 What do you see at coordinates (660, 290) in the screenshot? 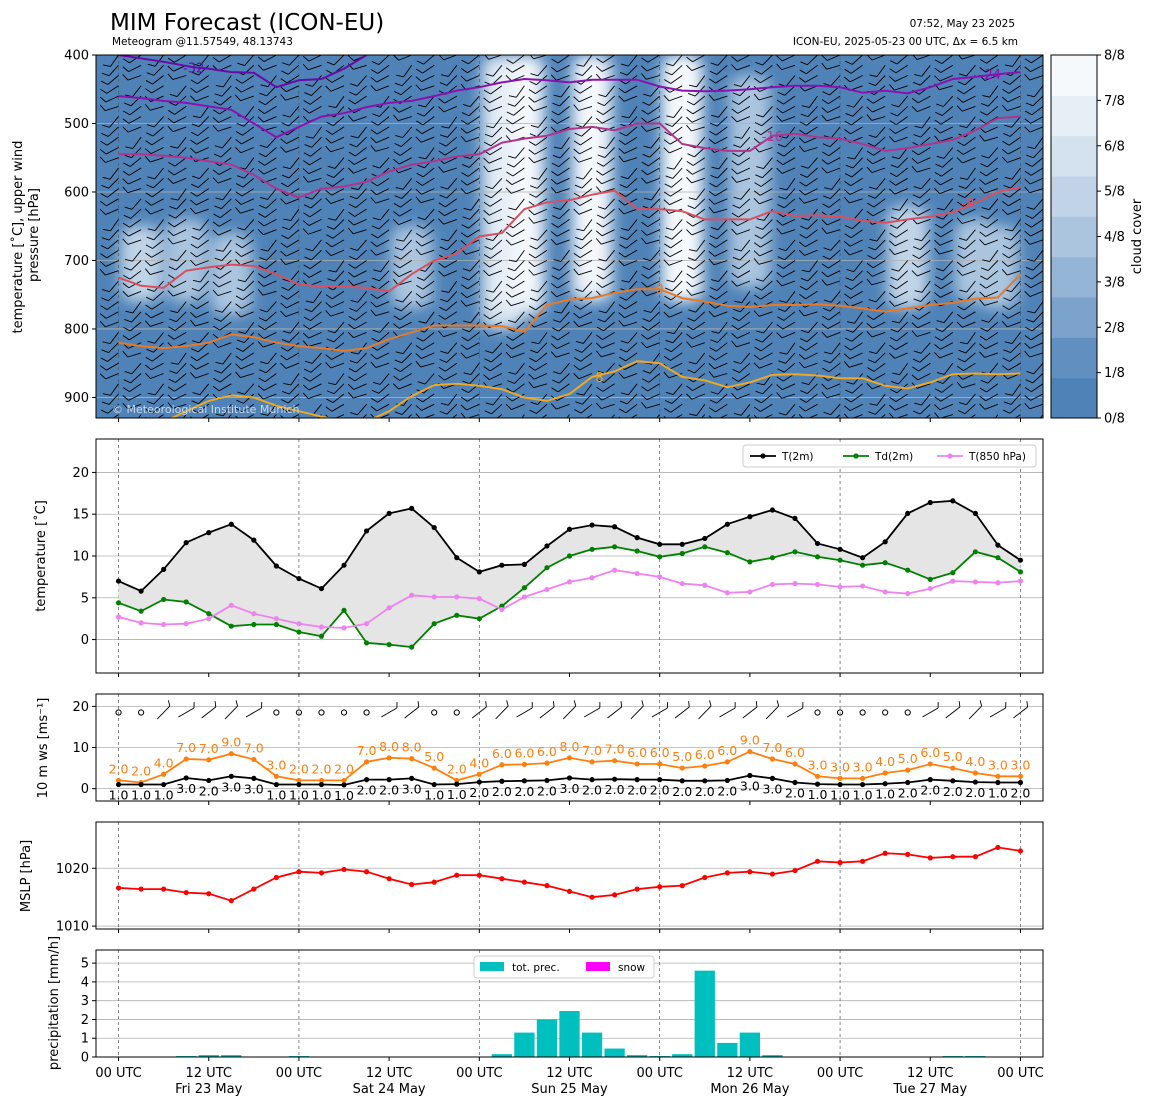
I see `isotherm-label: 0` at bounding box center [660, 290].